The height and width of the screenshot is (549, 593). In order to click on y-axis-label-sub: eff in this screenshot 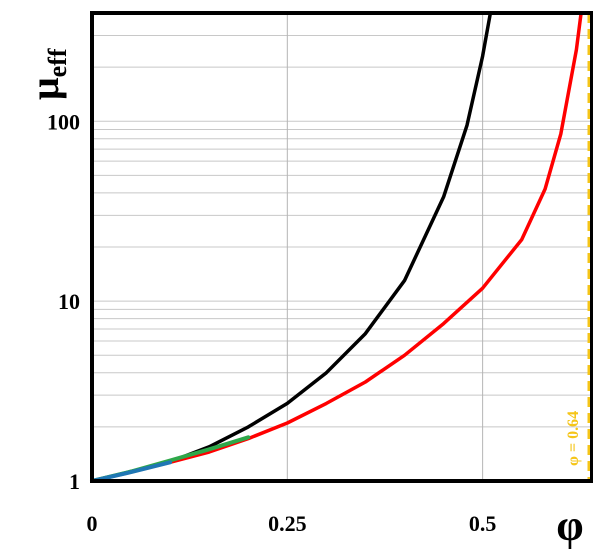, I will do `click(57, 62)`.